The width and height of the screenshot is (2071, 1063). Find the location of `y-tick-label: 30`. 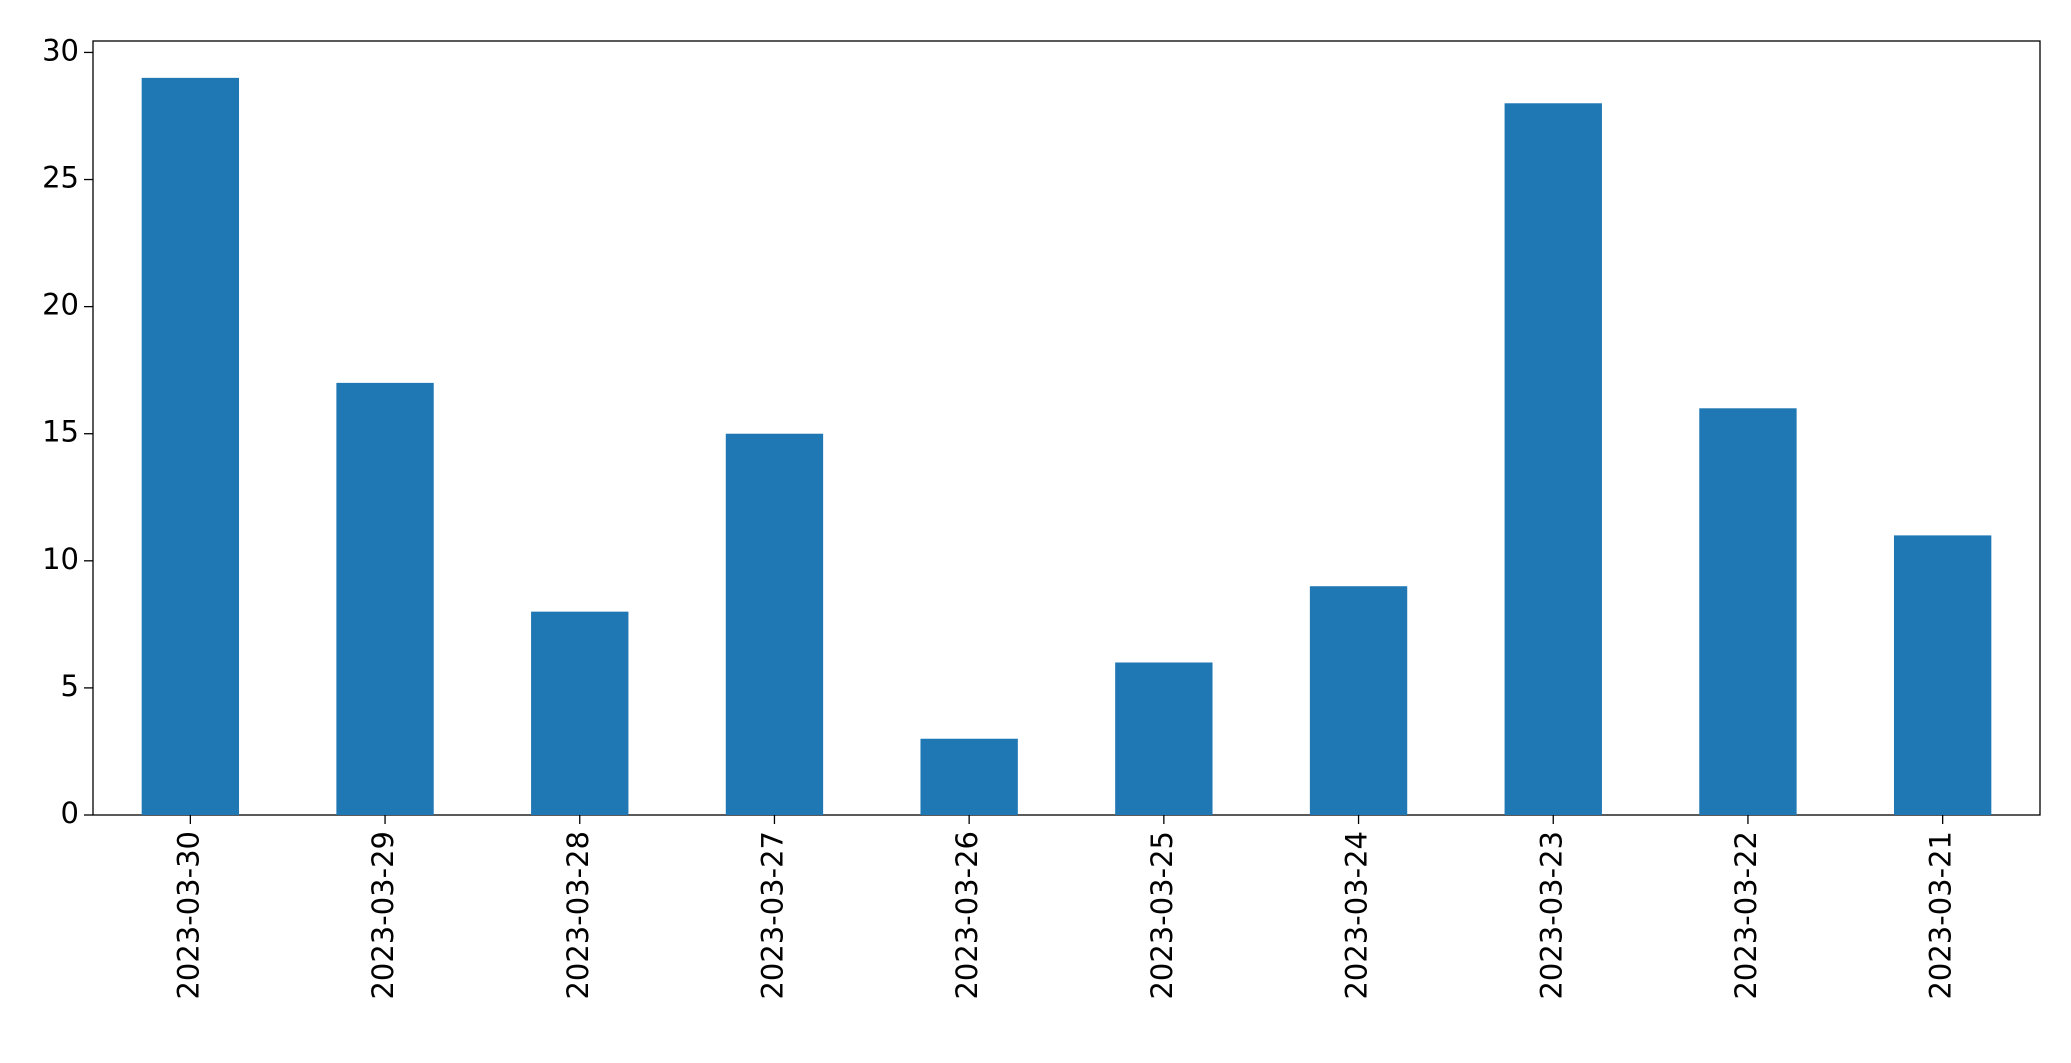

y-tick-label: 30 is located at coordinates (60, 50).